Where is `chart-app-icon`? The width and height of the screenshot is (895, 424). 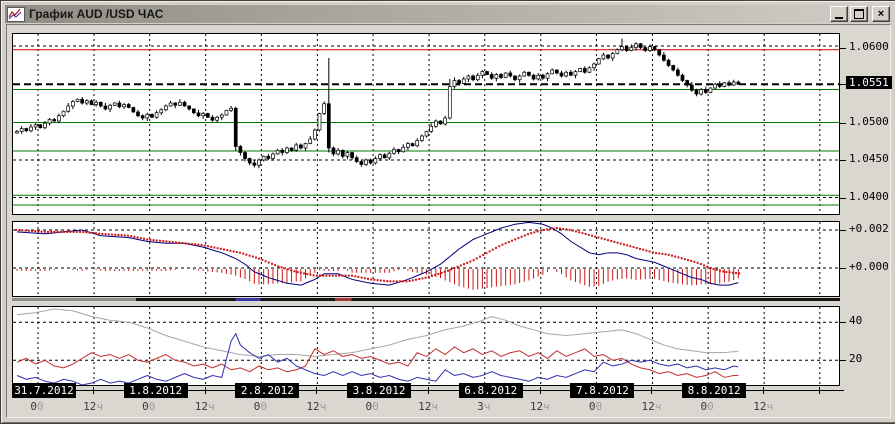 chart-app-icon is located at coordinates (16, 14).